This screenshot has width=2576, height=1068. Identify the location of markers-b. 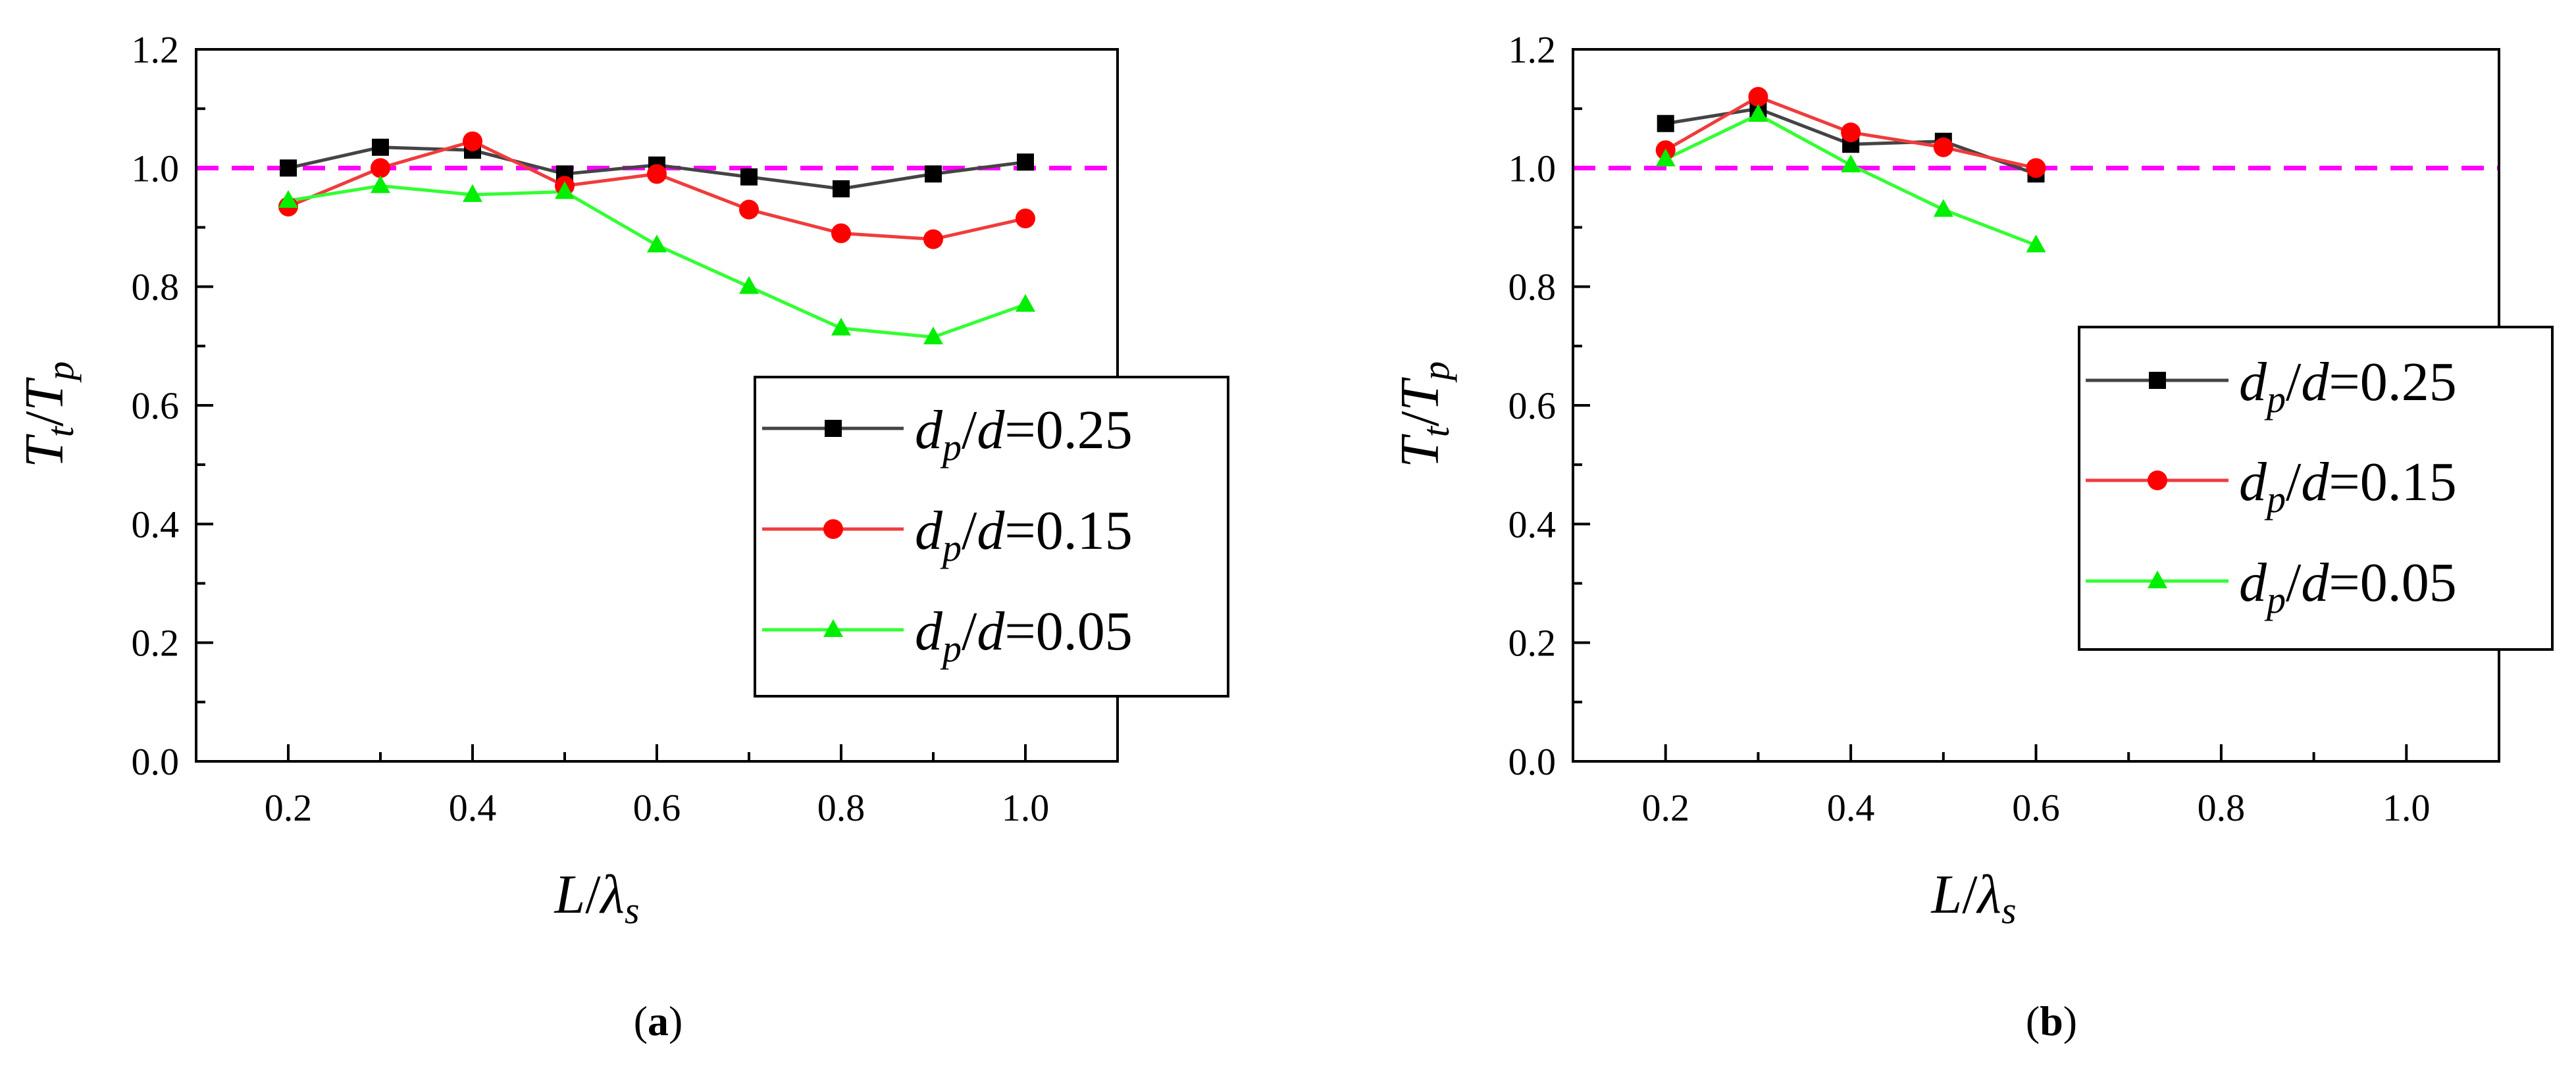
(1850, 170).